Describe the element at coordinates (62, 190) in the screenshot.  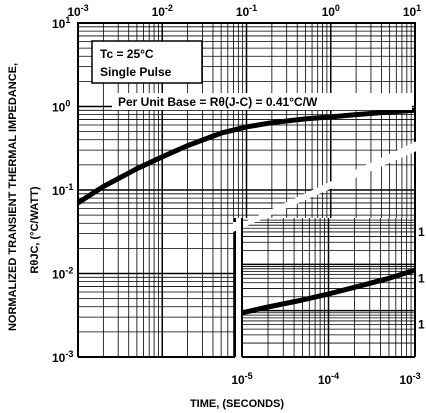
I see `y-tick-label-left: 10⁻¹` at that location.